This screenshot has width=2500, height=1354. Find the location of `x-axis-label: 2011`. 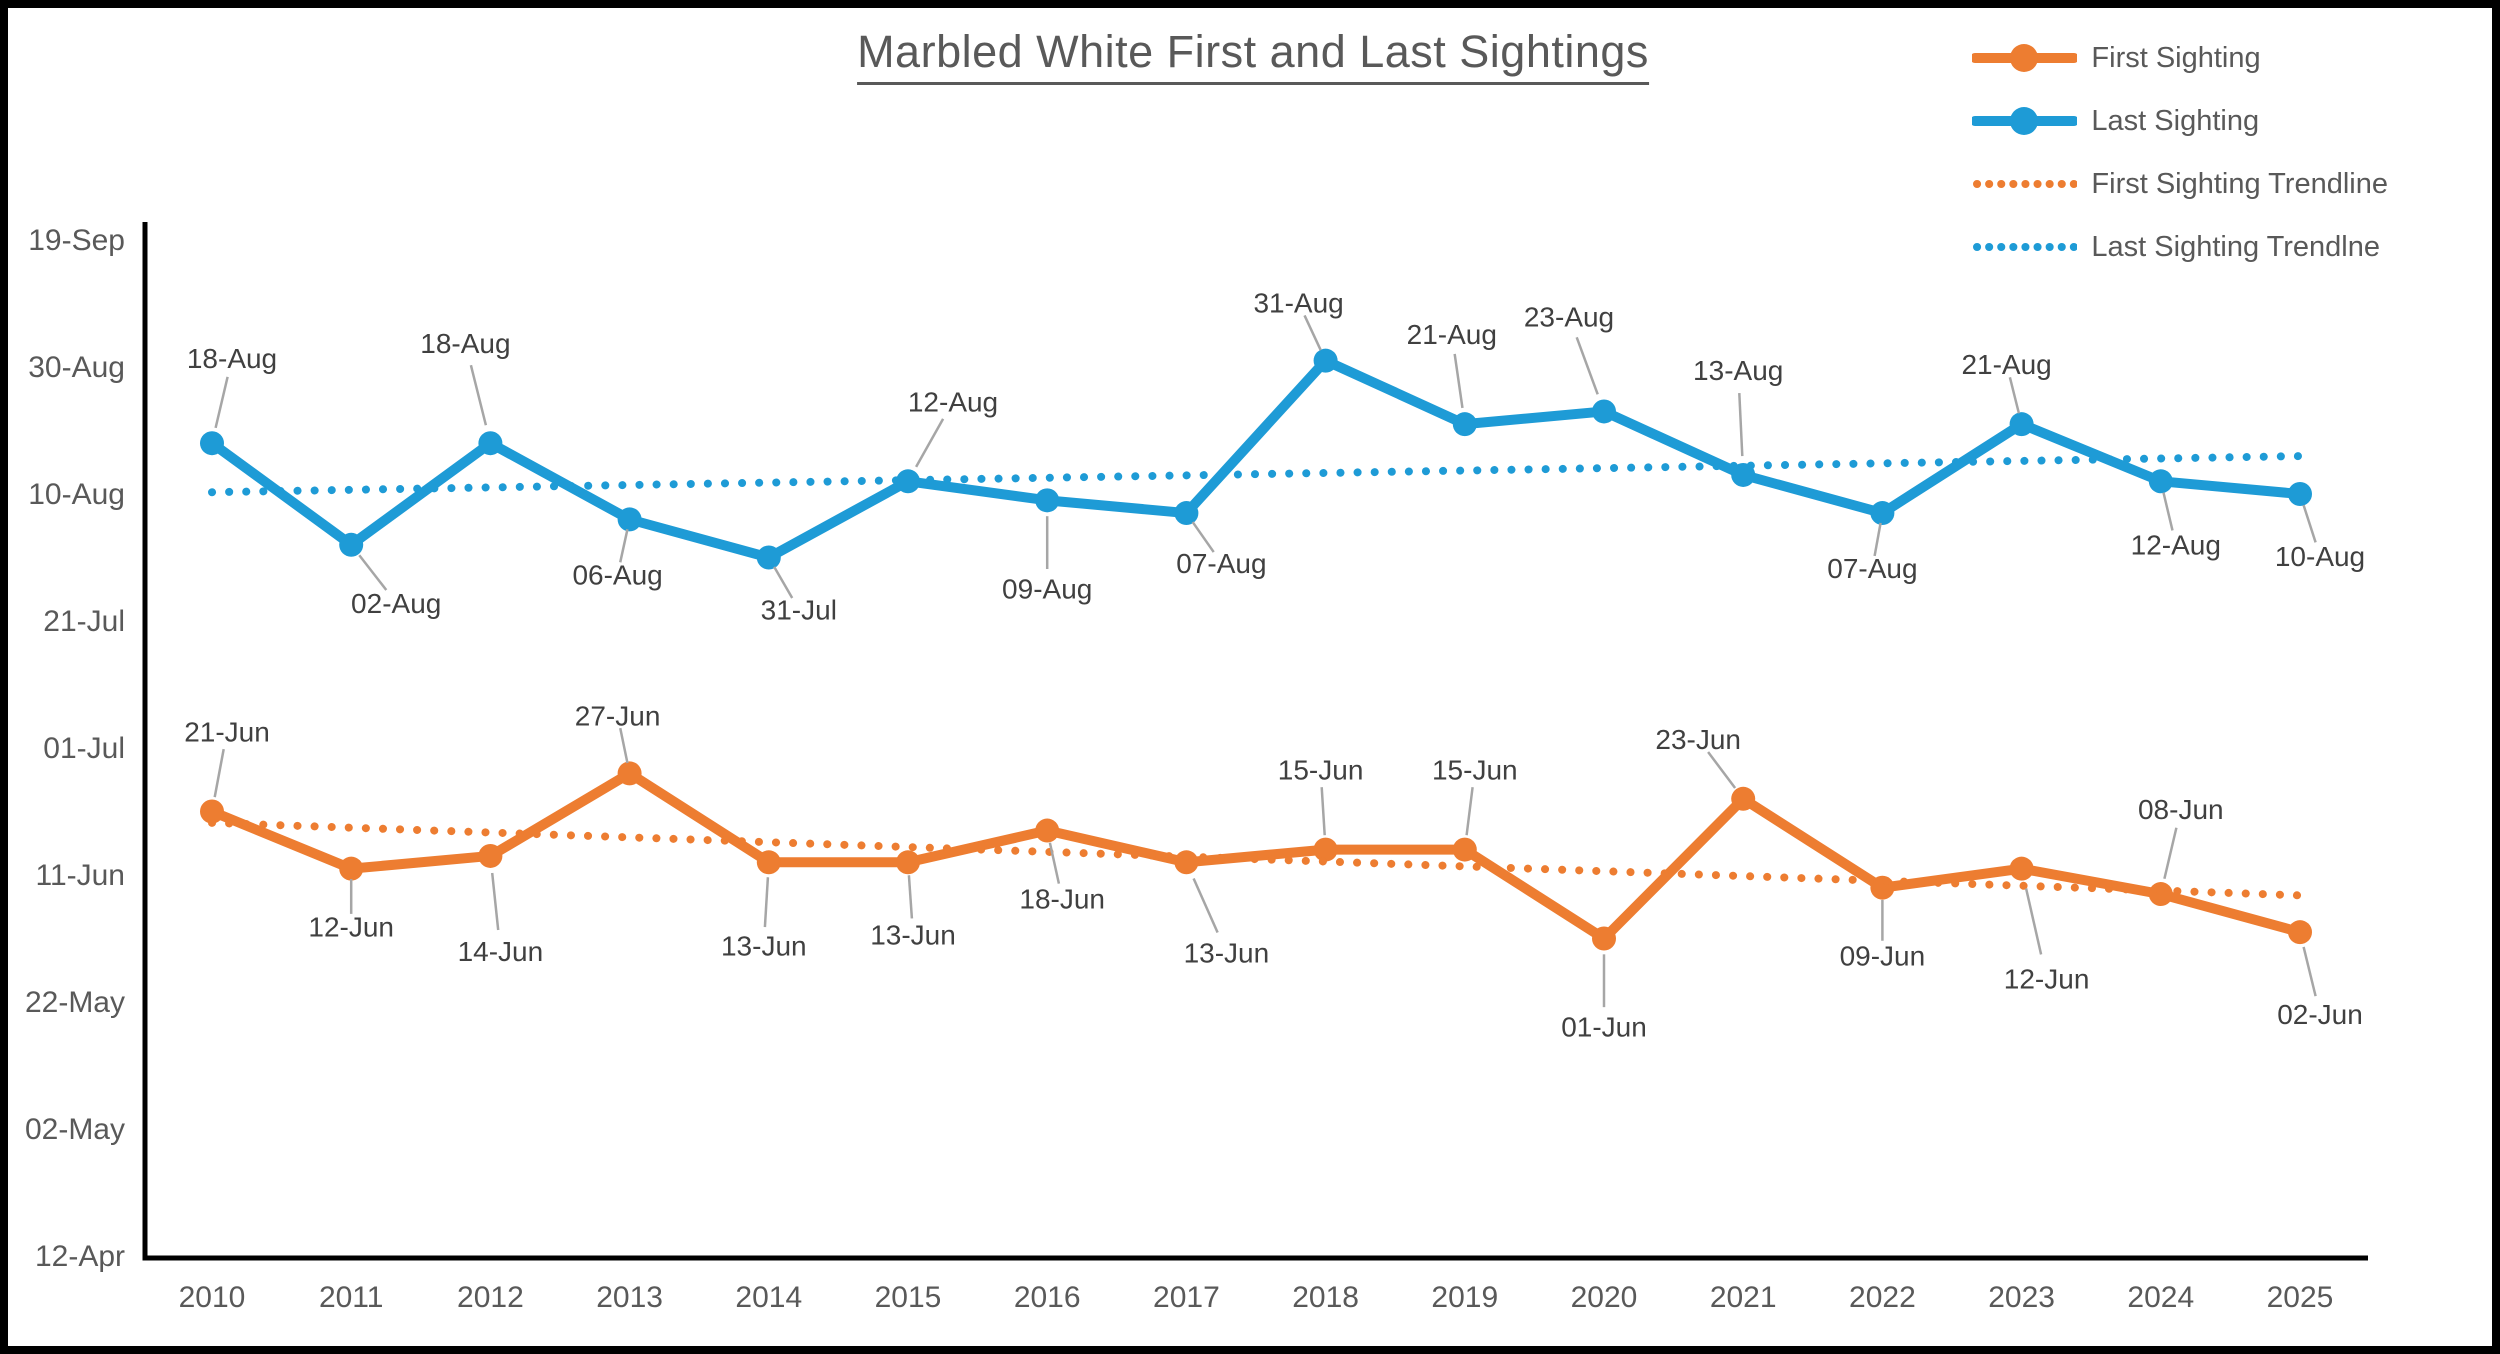

x-axis-label: 2011 is located at coordinates (351, 1297).